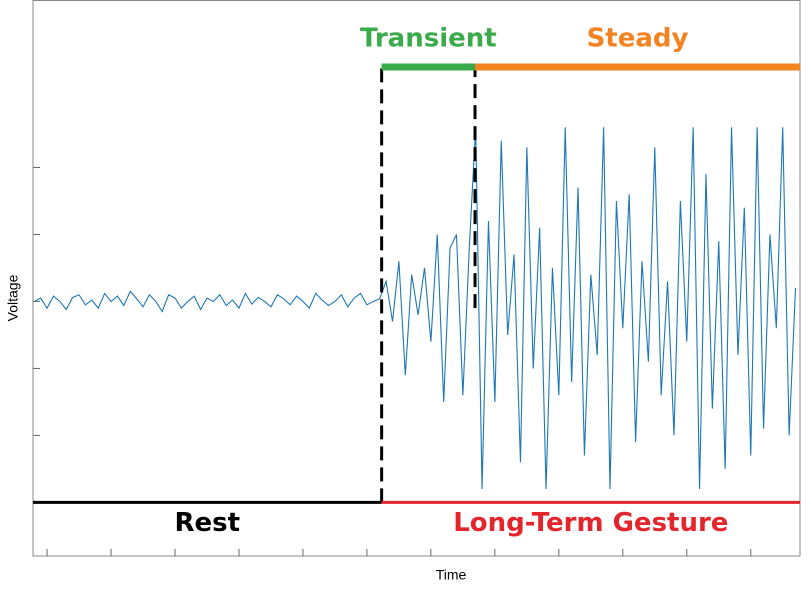 The image size is (808, 593). What do you see at coordinates (638, 38) in the screenshot?
I see `phase-label: Steady` at bounding box center [638, 38].